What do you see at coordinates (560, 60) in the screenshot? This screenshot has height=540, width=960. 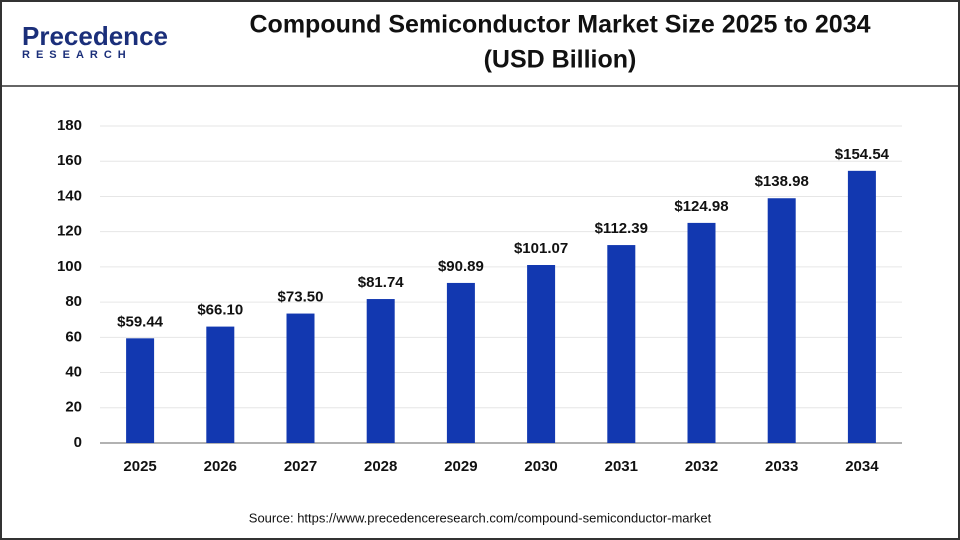 I see `chart-subtitle: (USD Billion)` at bounding box center [560, 60].